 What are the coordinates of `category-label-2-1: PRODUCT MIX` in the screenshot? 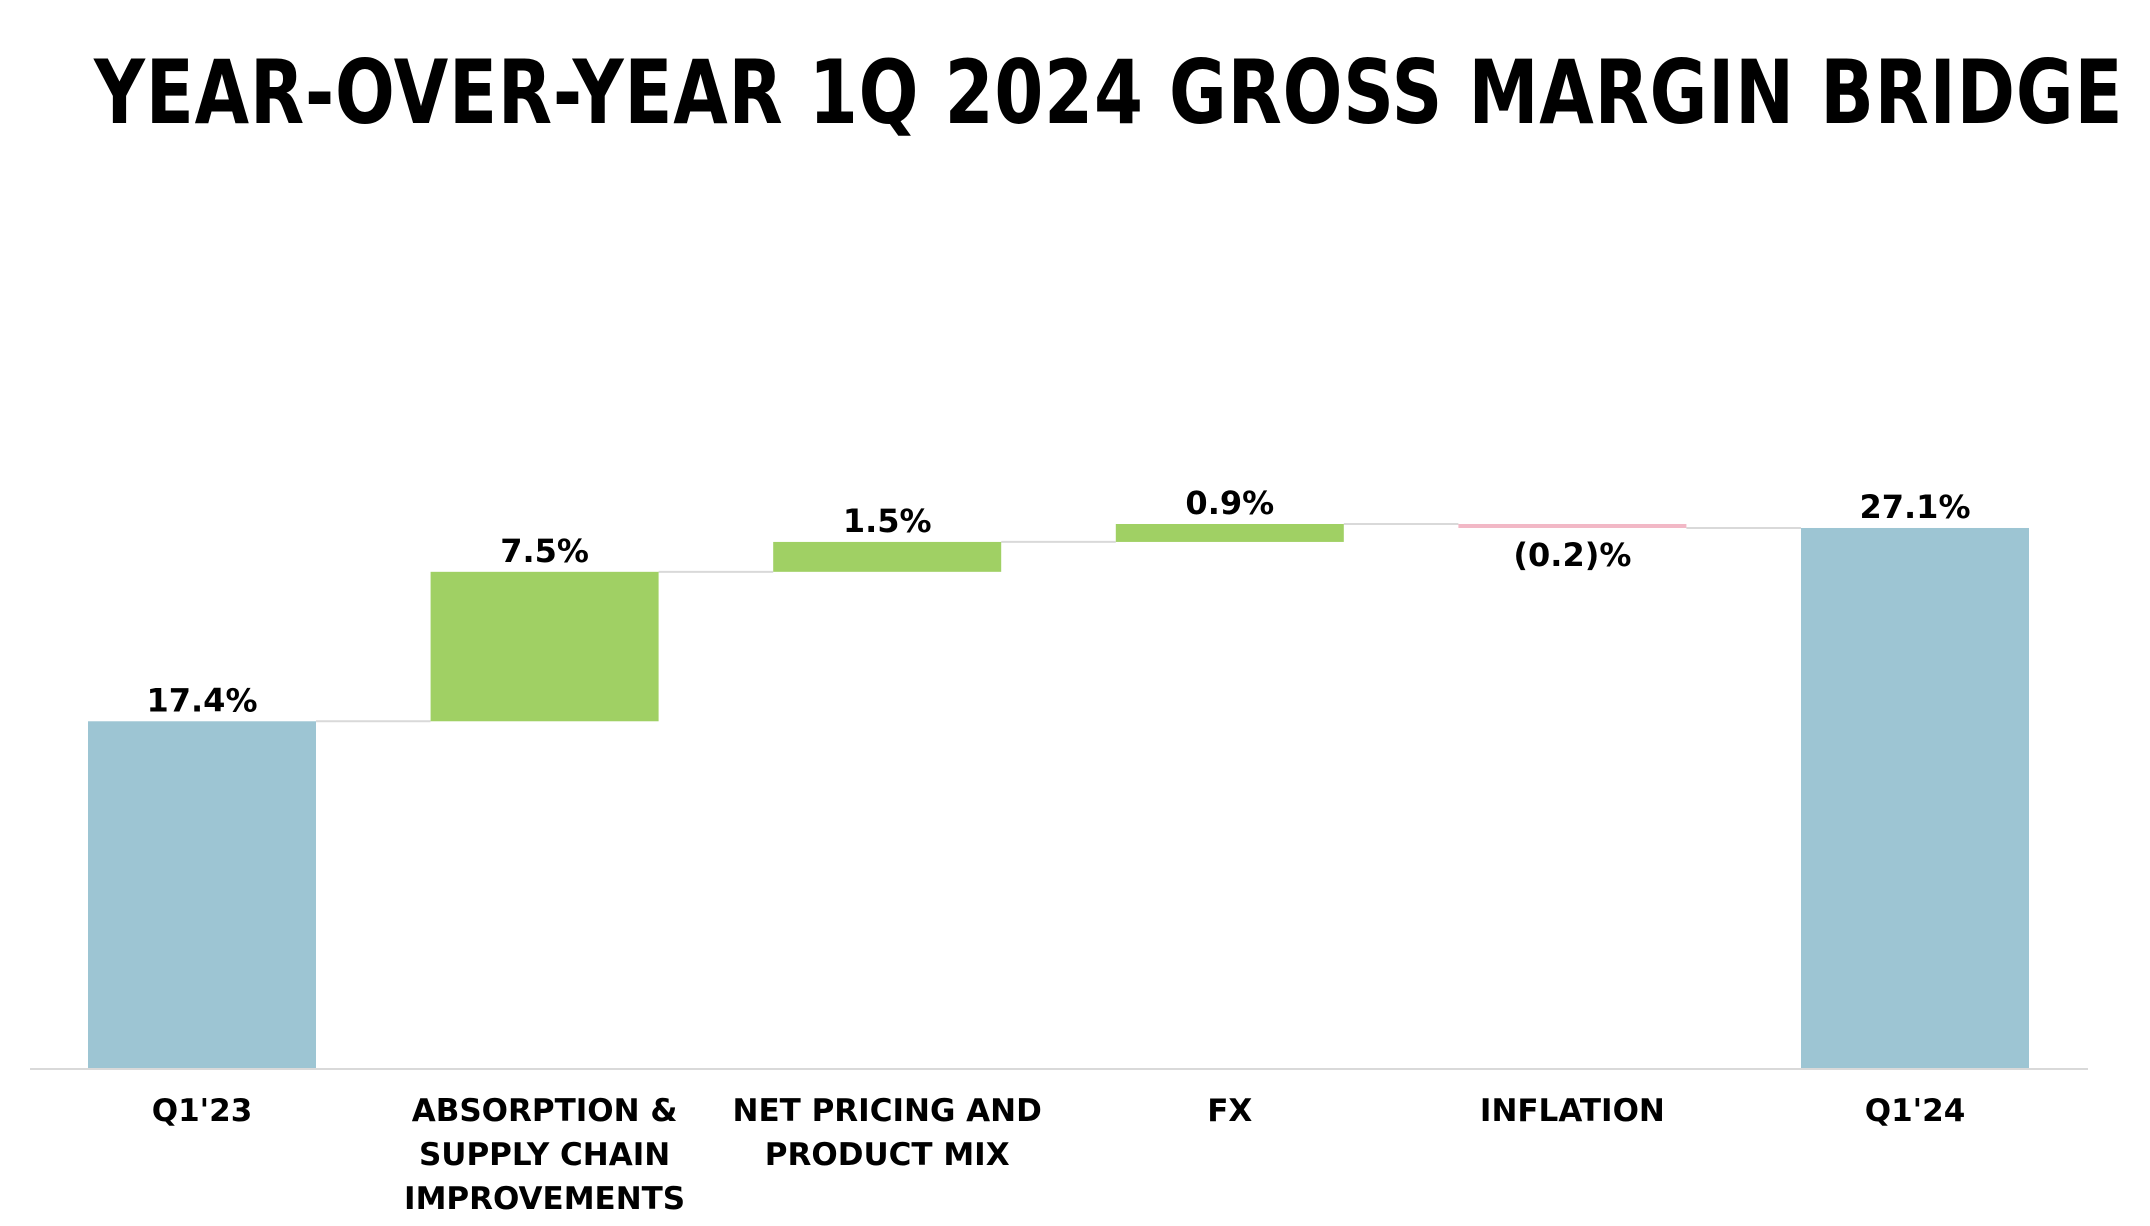 It's located at (887, 1155).